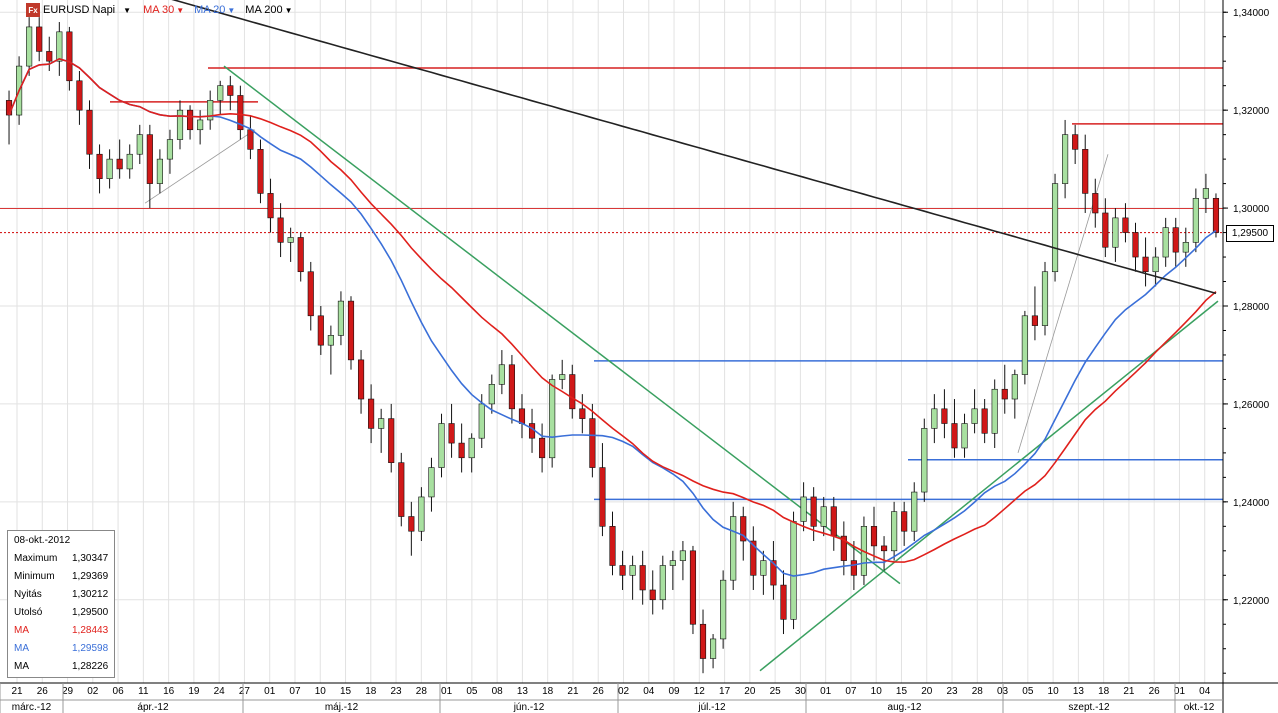 Image resolution: width=1278 pixels, height=713 pixels. Describe the element at coordinates (472, 691) in the screenshot. I see `x-tick-label: 05` at that location.